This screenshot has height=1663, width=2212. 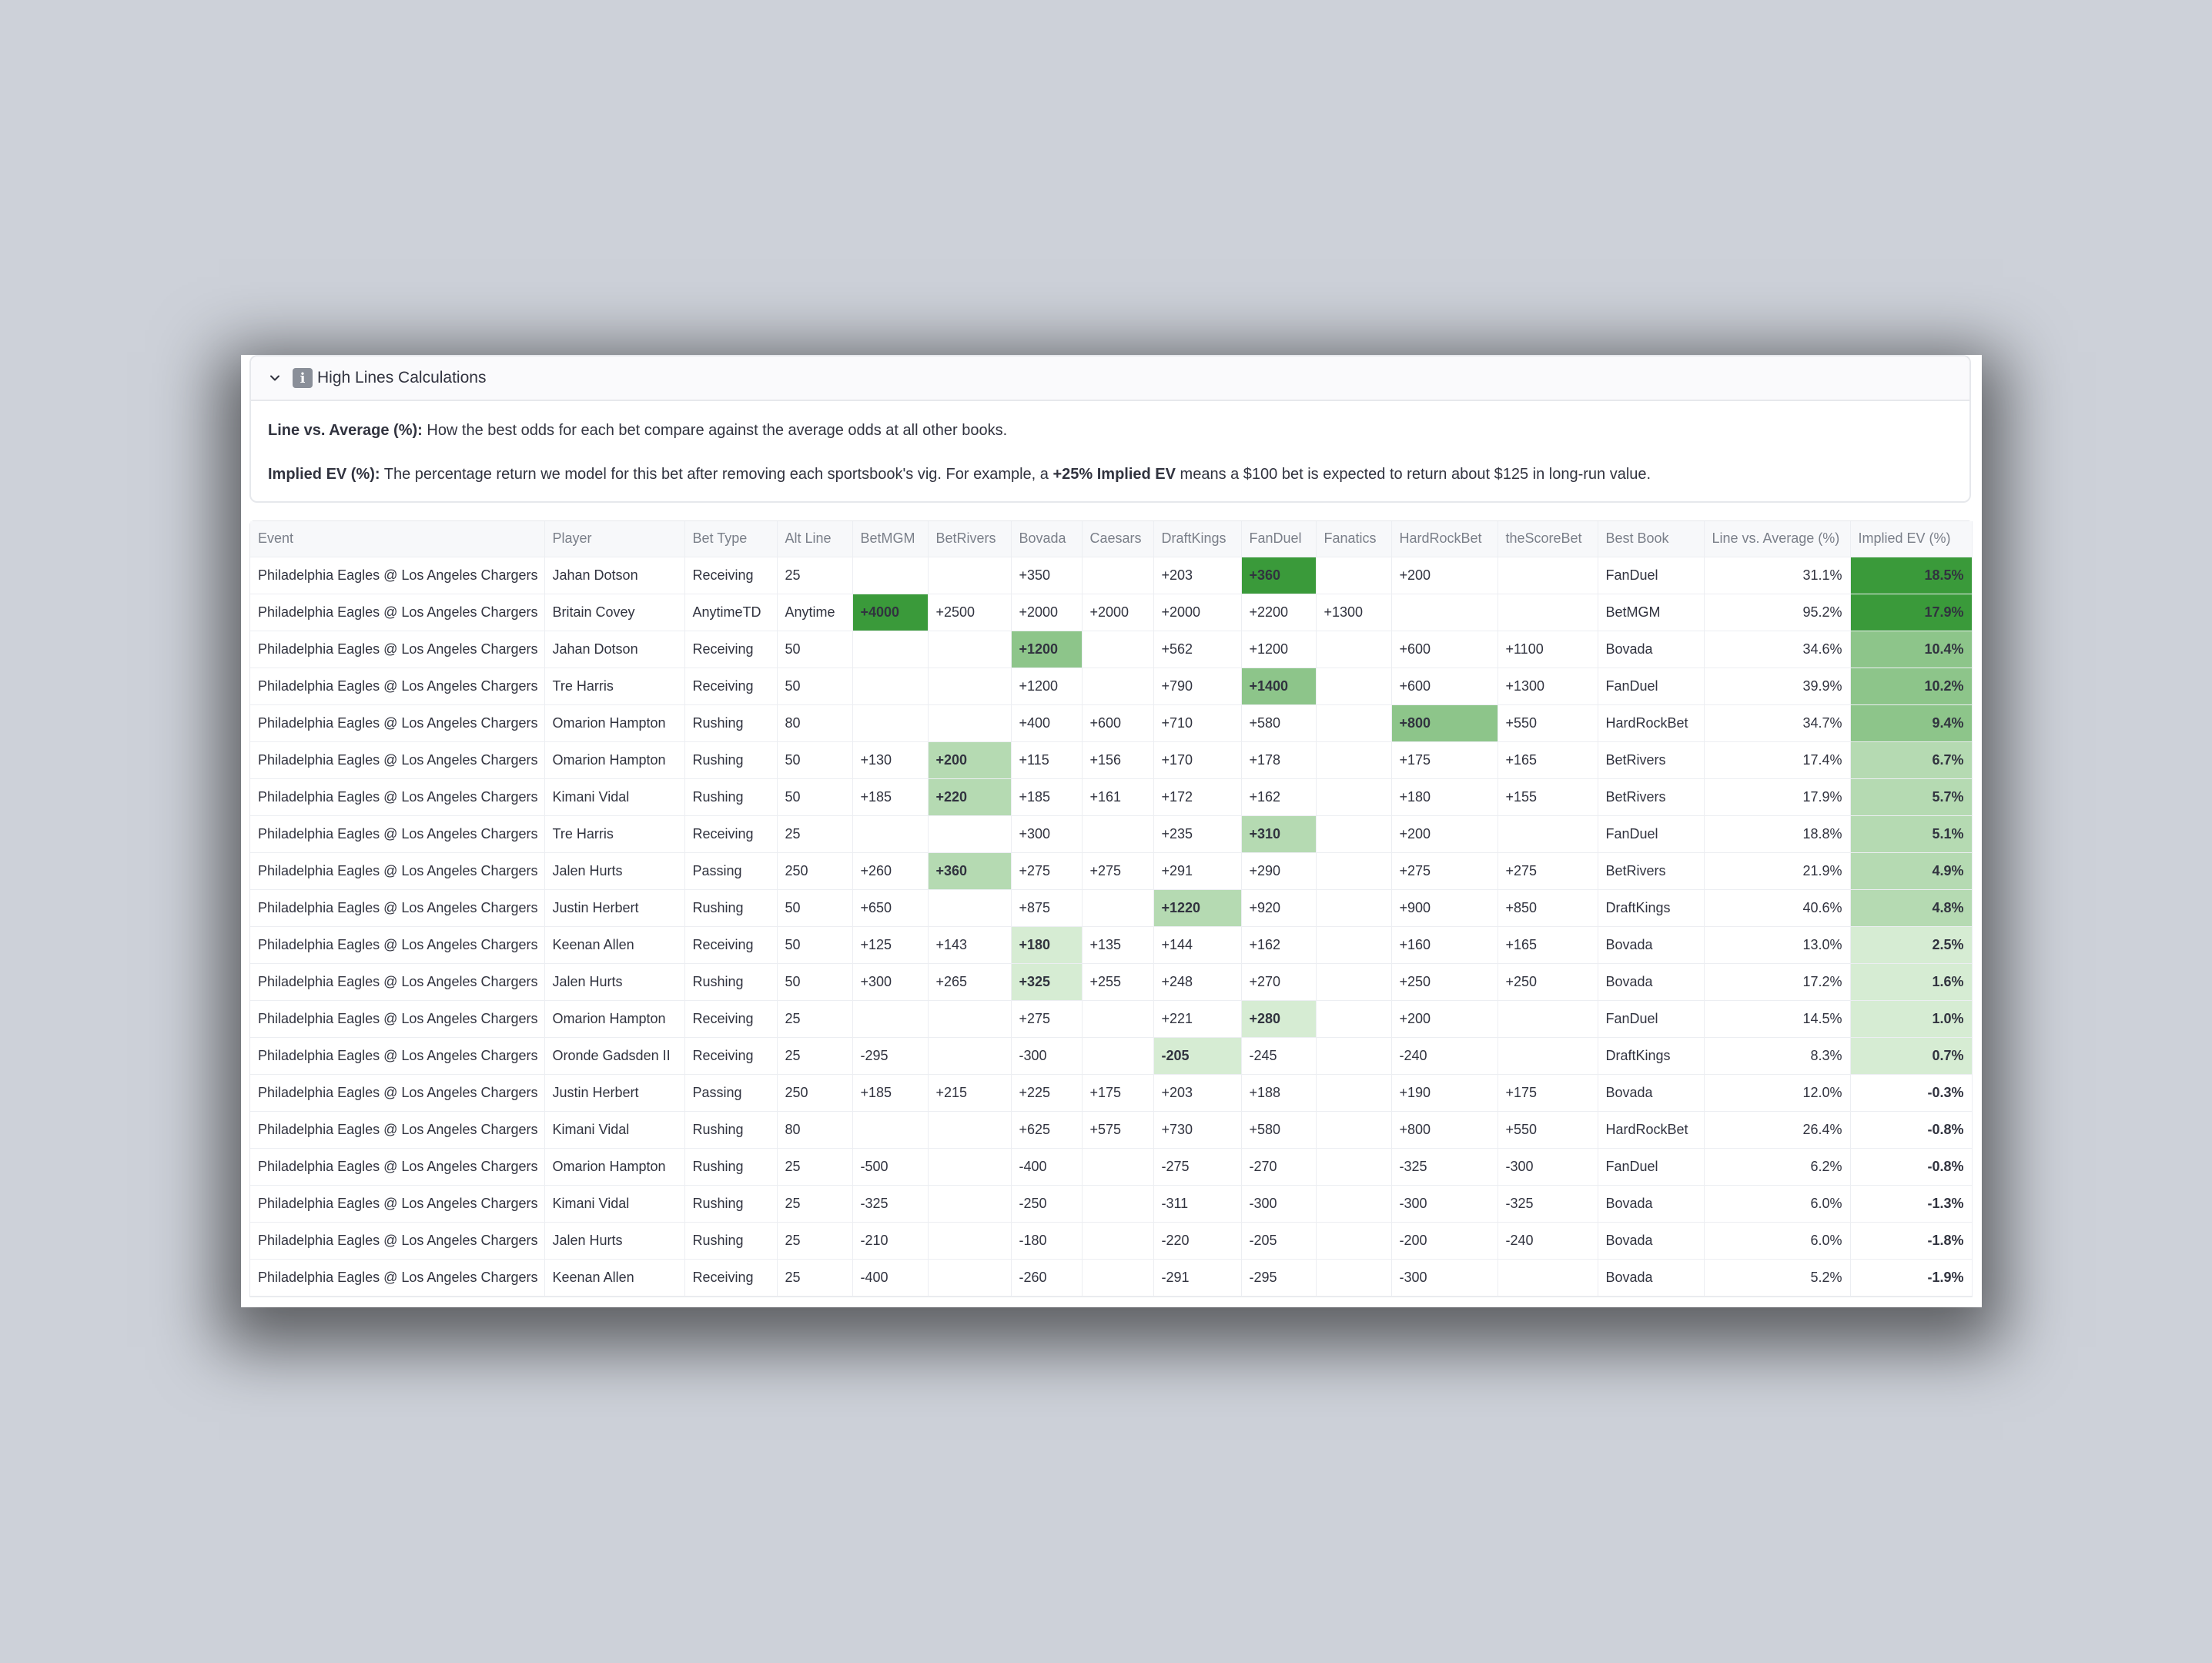 What do you see at coordinates (1118, 760) in the screenshot?
I see `cell-caesars: +156` at bounding box center [1118, 760].